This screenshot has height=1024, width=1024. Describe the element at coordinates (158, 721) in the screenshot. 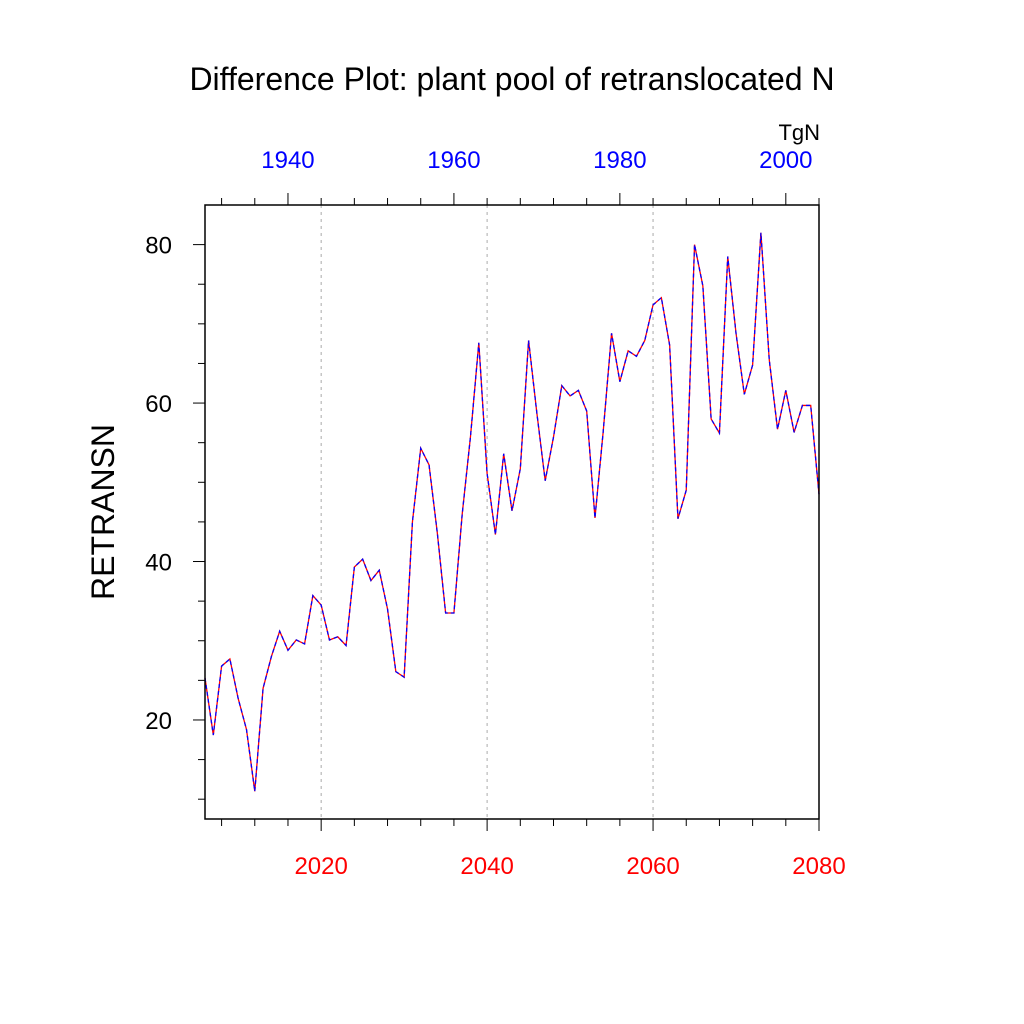

I see `y-tick-label: 20` at that location.